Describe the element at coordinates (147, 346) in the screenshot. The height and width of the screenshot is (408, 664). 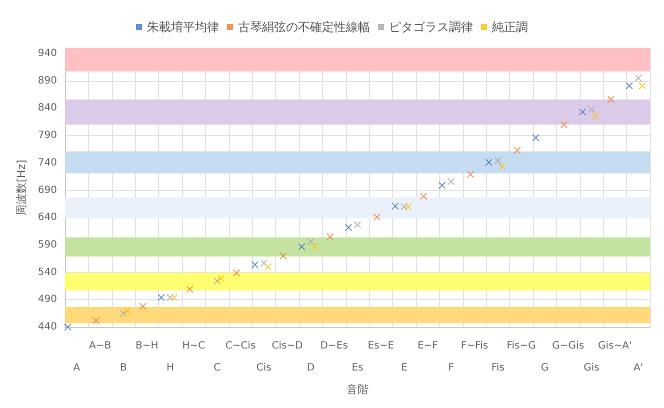
I see `x-tick-label: B~H` at that location.